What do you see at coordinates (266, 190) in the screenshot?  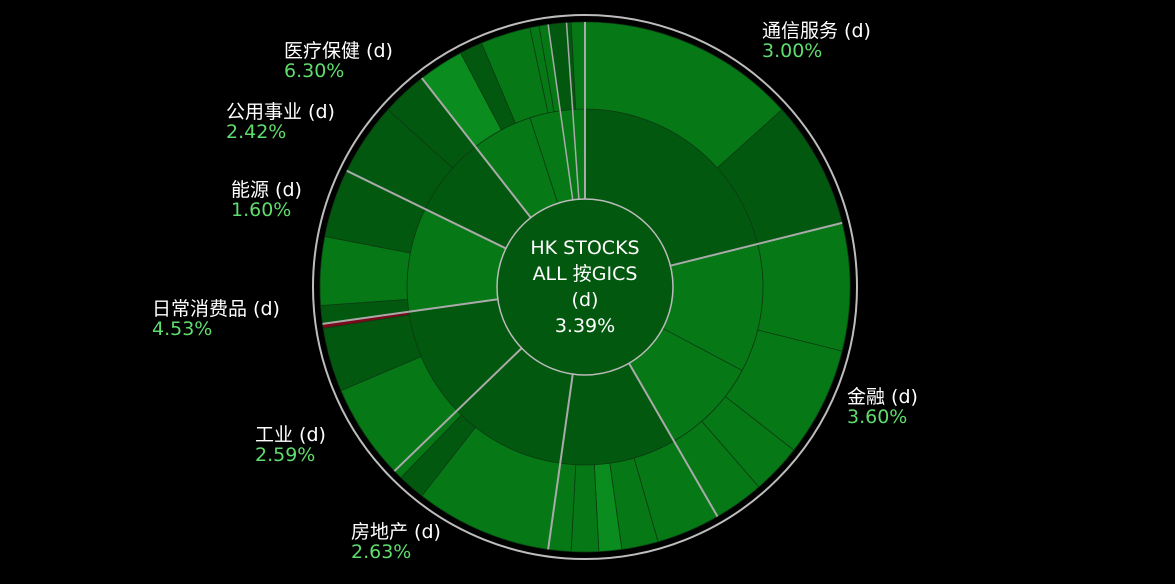 I see `sector-name: 能源 (d)` at bounding box center [266, 190].